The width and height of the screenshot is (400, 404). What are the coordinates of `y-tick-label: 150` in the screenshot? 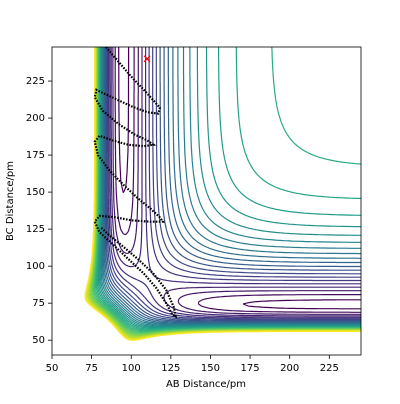 It's located at (35, 192).